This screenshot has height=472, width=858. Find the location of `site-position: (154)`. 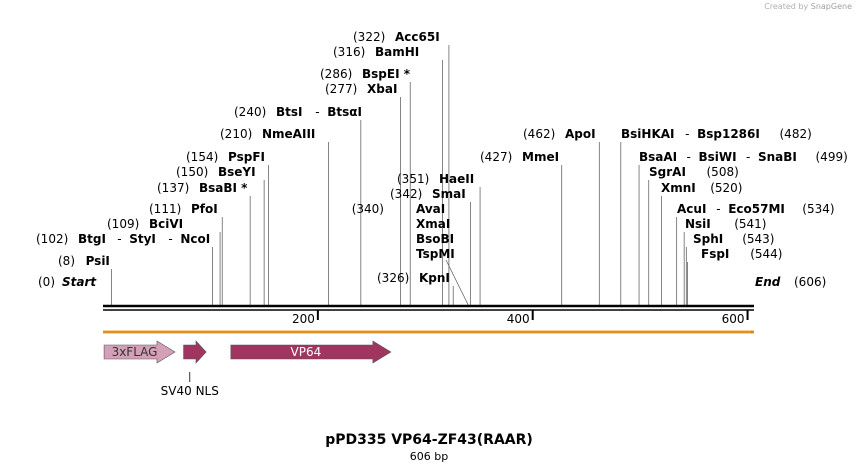

site-position: (154) is located at coordinates (202, 157).